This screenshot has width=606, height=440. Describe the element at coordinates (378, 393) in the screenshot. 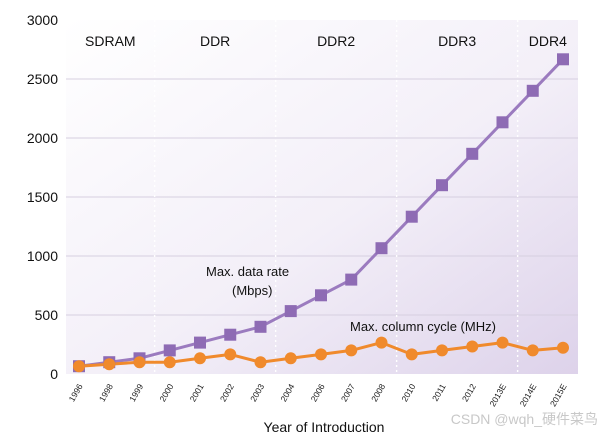

I see `x-tick-label-2008: 2008` at that location.